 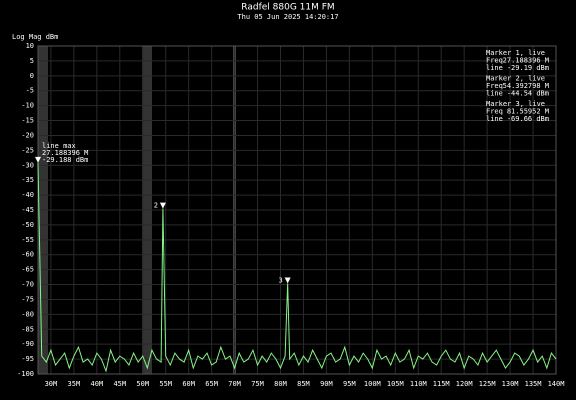 What do you see at coordinates (528, 119) in the screenshot?
I see `marker-level: -69.66 dBm` at bounding box center [528, 119].